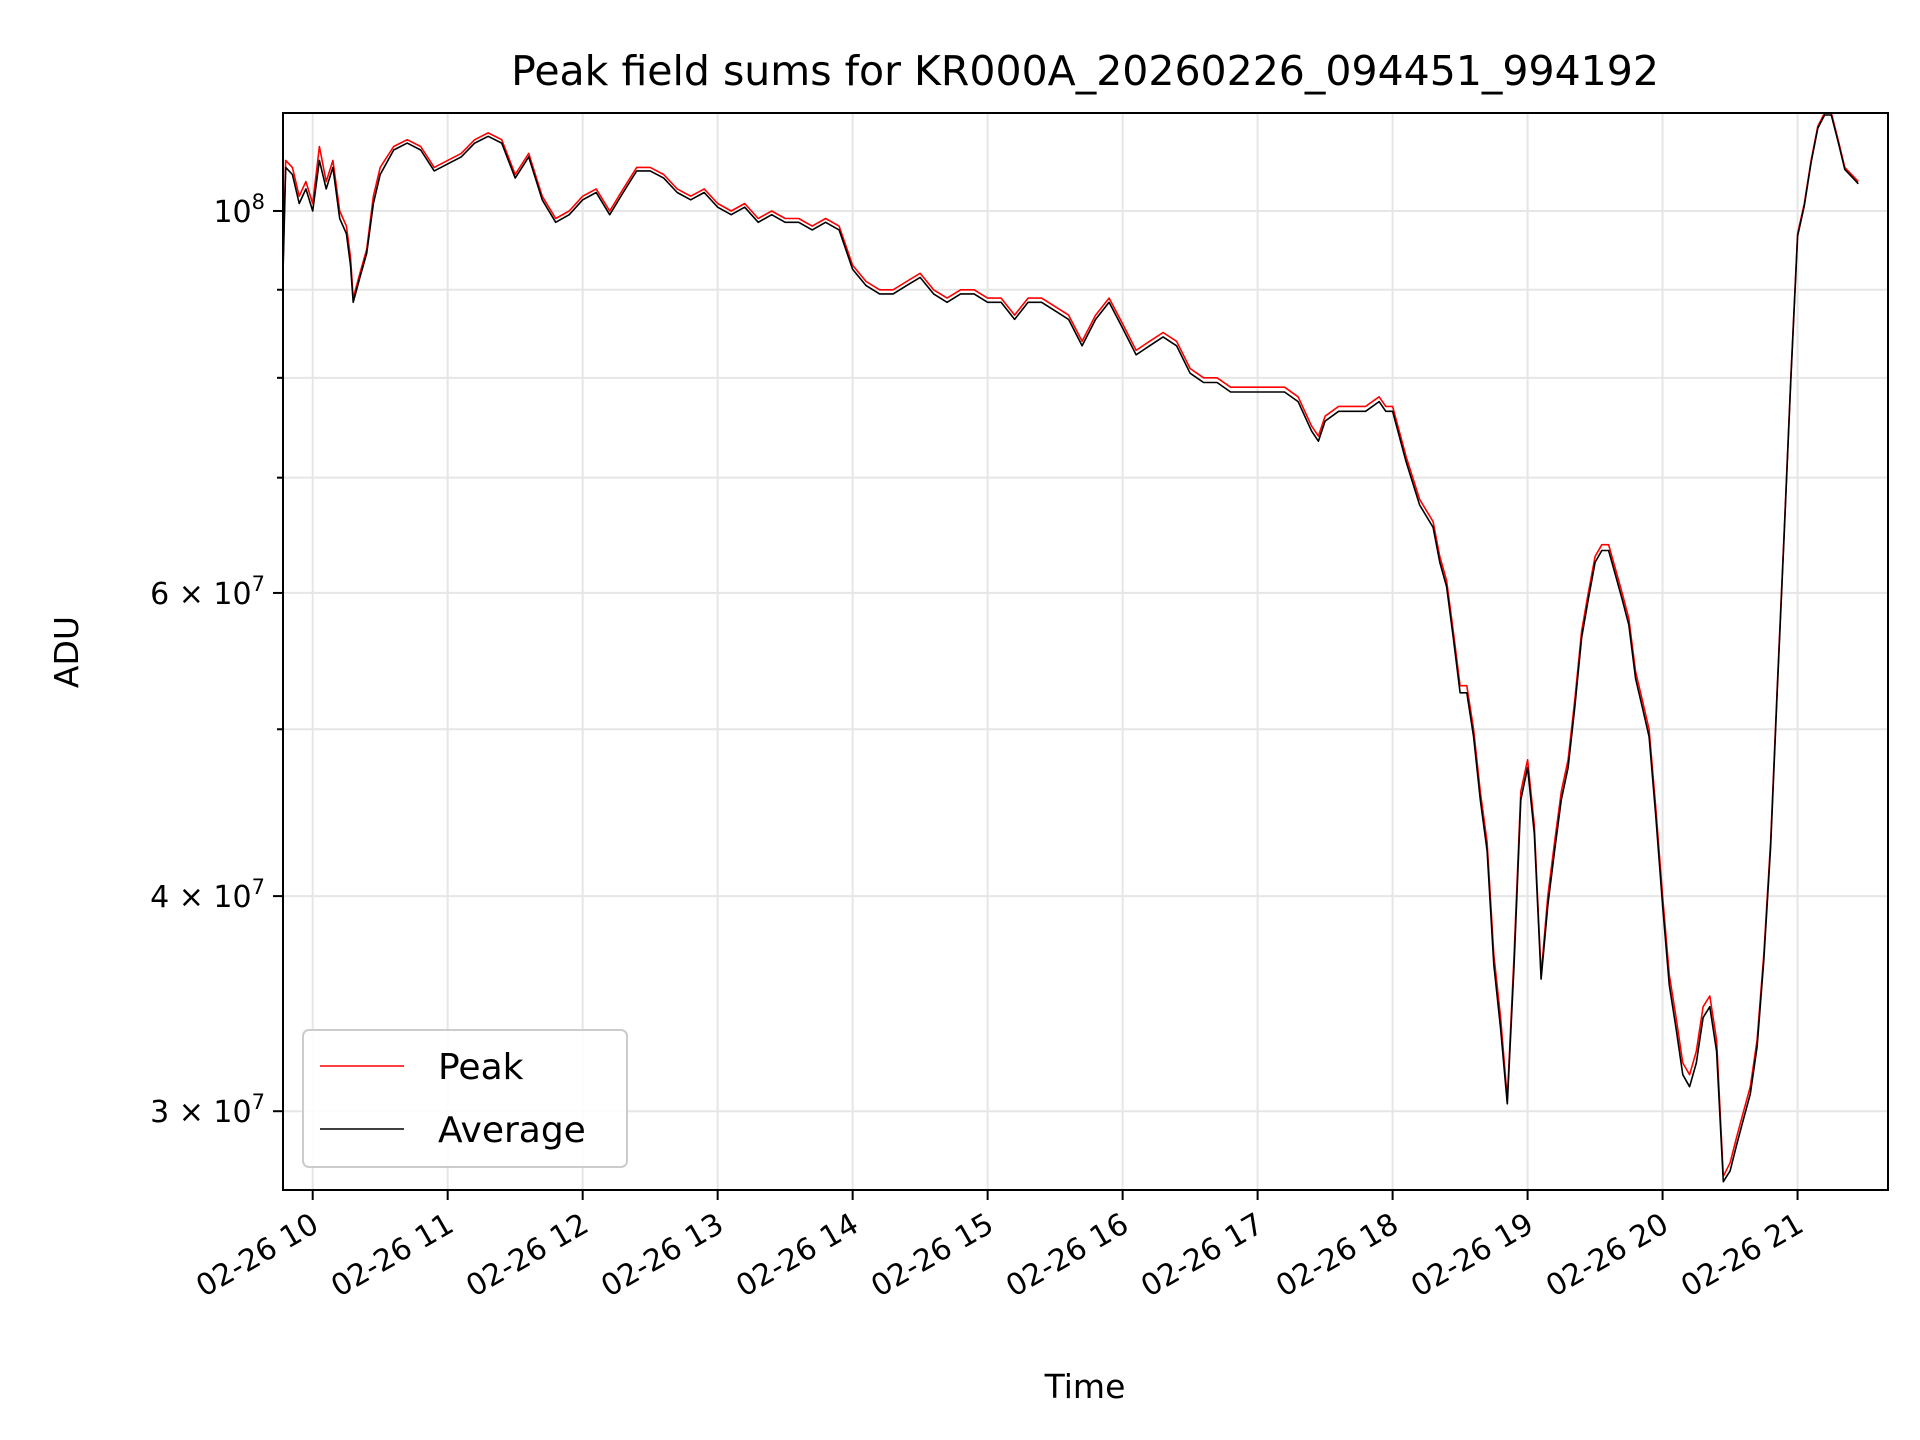 The width and height of the screenshot is (1920, 1440). I want to click on legend-average-label: Average, so click(512, 1130).